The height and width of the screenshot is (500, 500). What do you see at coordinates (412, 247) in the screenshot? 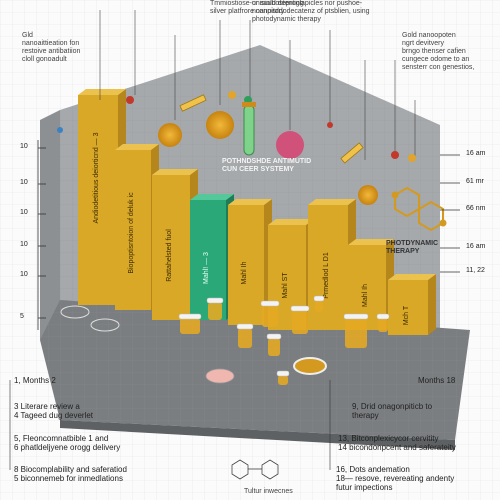
I see `photodynamic-label: PHOTDYNAMIC THERAPY` at bounding box center [412, 247].